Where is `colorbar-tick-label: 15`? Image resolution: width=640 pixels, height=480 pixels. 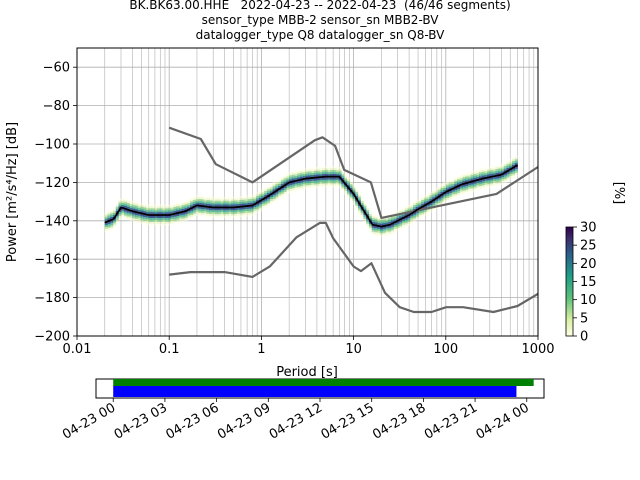
colorbar-tick-label: 15 is located at coordinates (588, 282).